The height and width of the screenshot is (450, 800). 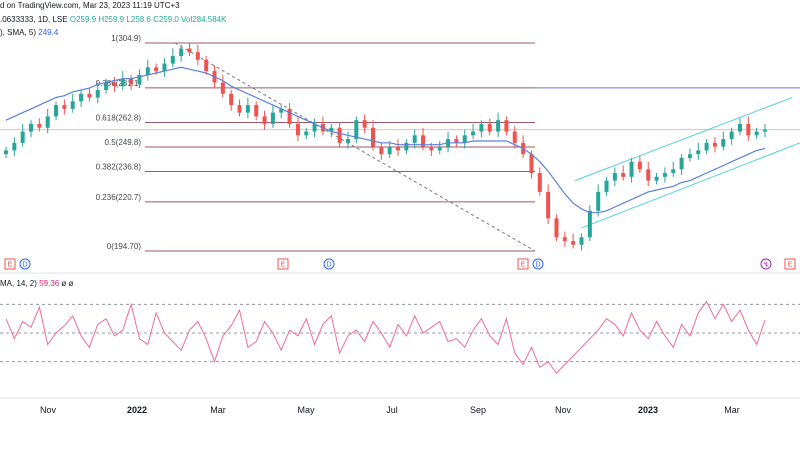 What do you see at coordinates (126, 38) in the screenshot?
I see `fib-label: 1(304.9)` at bounding box center [126, 38].